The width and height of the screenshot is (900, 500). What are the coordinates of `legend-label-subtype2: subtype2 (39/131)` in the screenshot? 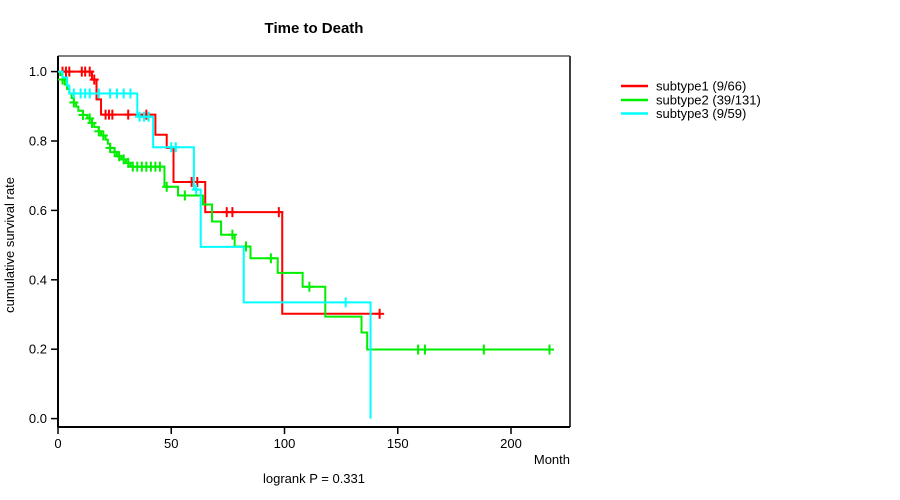 It's located at (708, 100).